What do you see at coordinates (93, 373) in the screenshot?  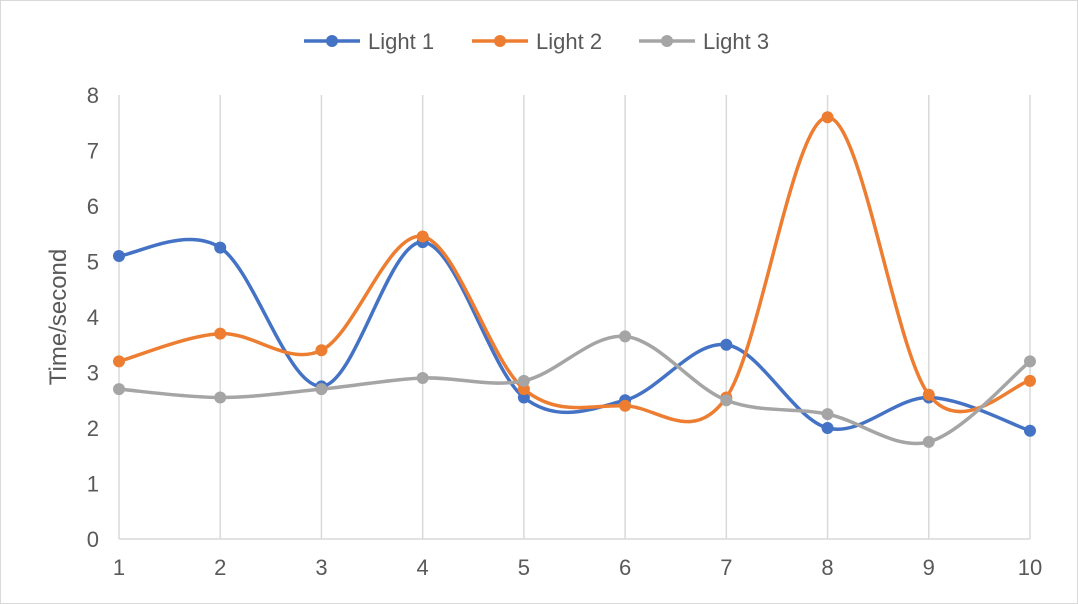 I see `y-tick-label: 3` at bounding box center [93, 373].